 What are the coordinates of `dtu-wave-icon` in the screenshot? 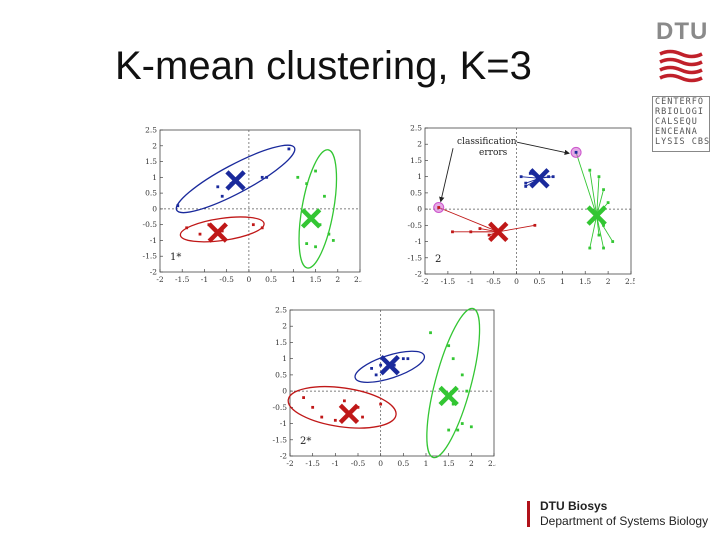 It's located at (681, 66).